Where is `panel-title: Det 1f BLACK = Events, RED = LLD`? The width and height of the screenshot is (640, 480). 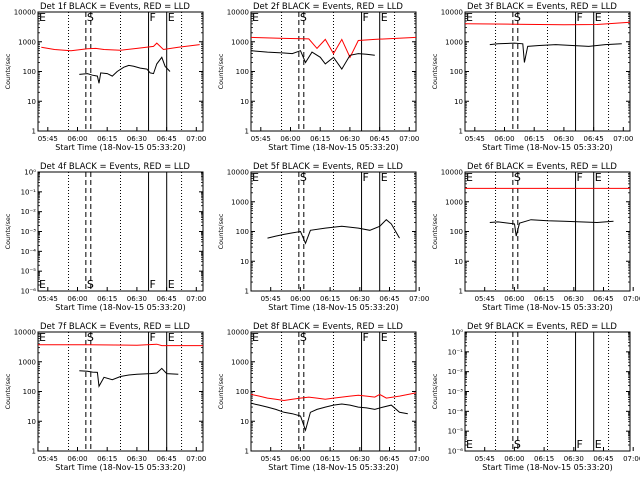
panel-title: Det 1f BLACK = Events, RED = LLD is located at coordinates (115, 7).